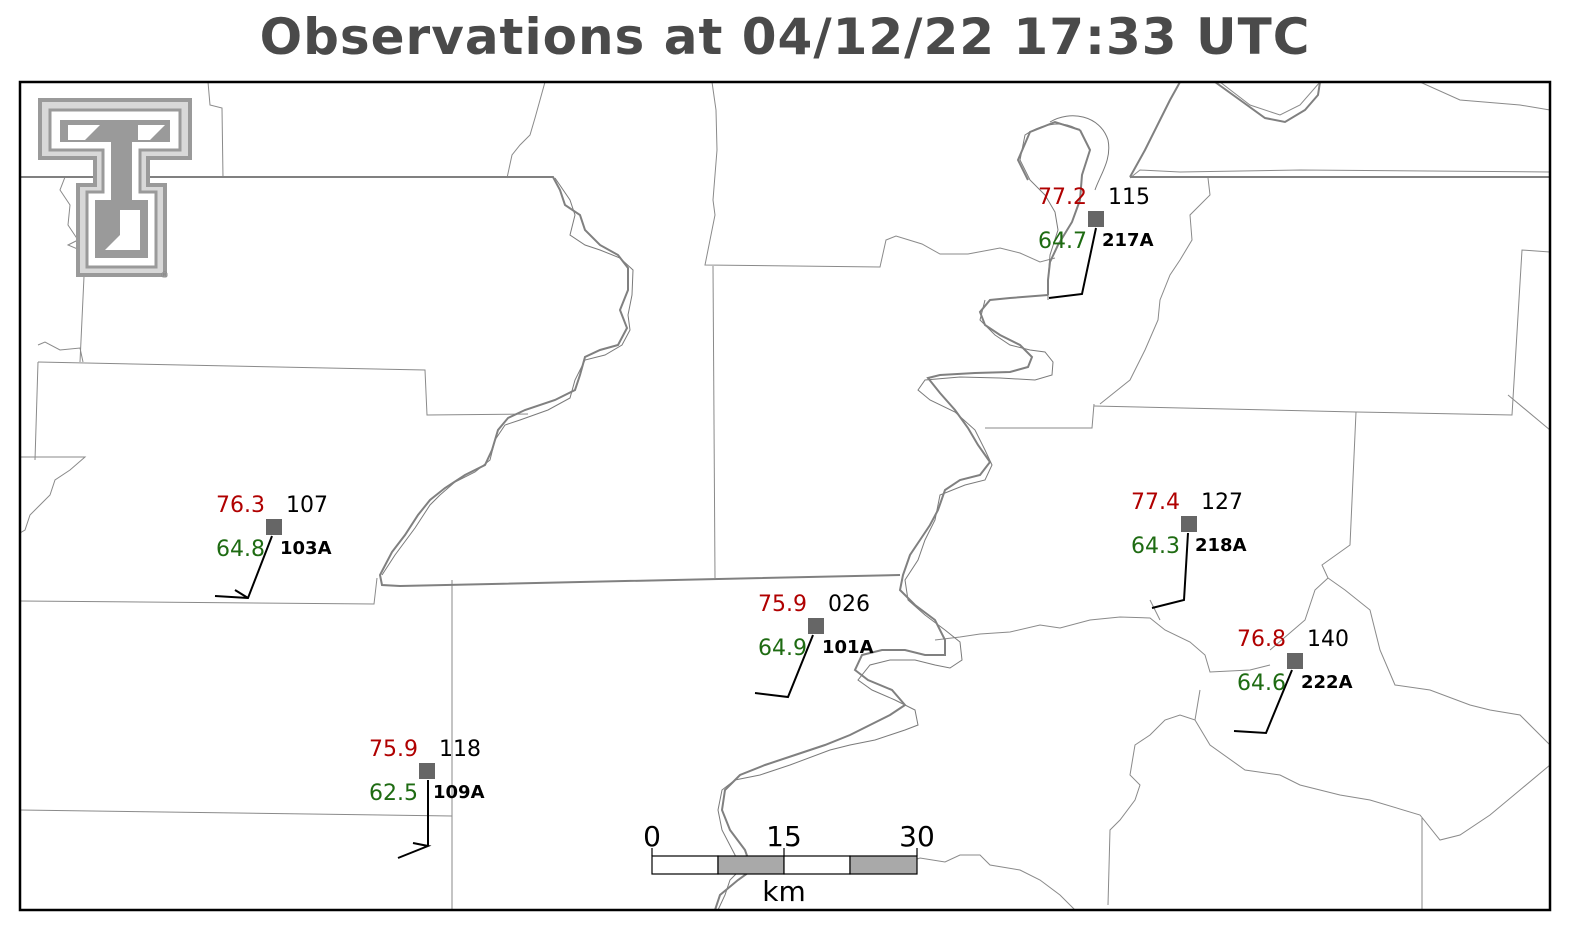 The height and width of the screenshot is (941, 1589). What do you see at coordinates (848, 647) in the screenshot?
I see `station-id: 101A` at bounding box center [848, 647].